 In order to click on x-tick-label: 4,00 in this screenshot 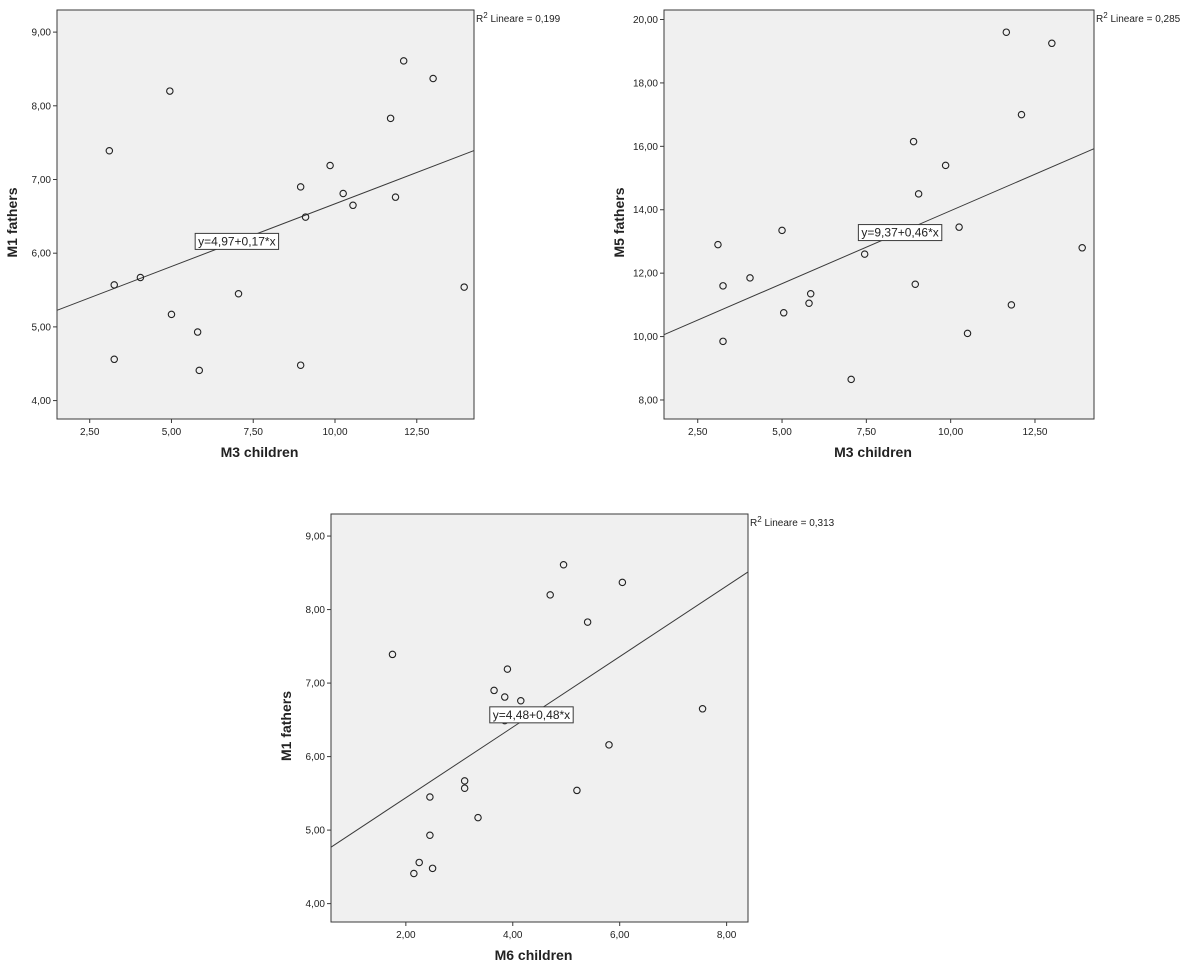, I will do `click(513, 935)`.